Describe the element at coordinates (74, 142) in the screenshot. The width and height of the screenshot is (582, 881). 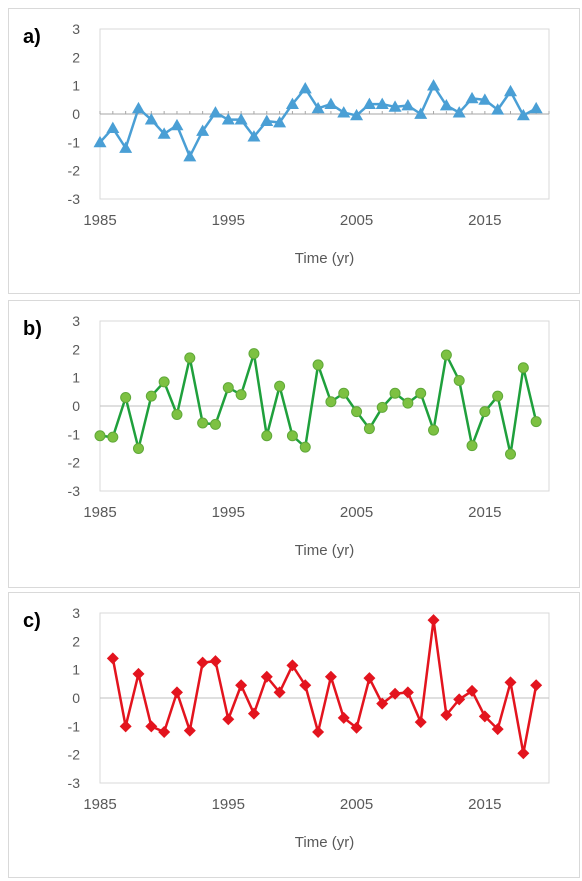
I see `y-tick-label: -1` at that location.